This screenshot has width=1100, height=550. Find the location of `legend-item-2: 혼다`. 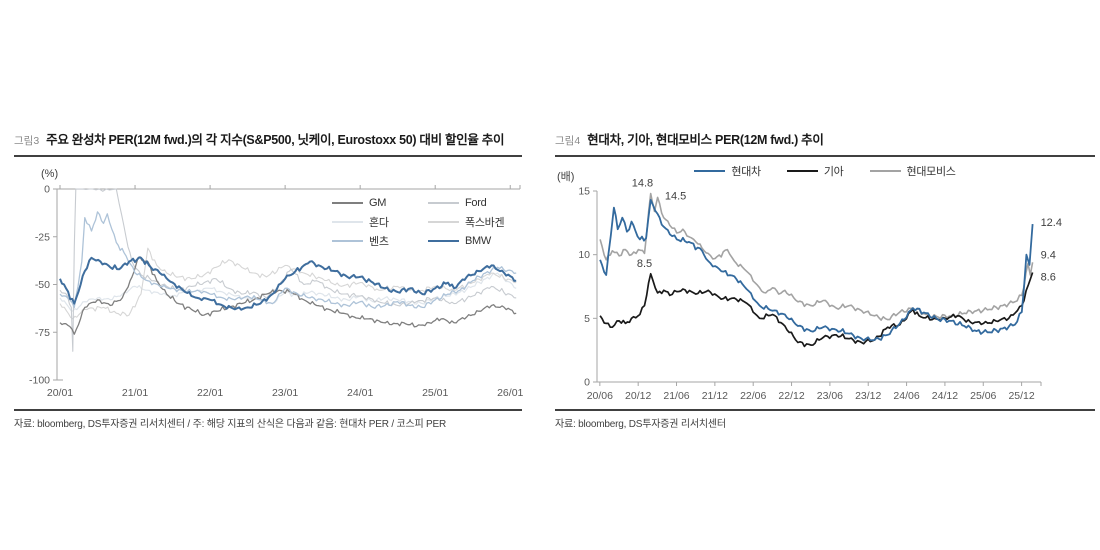

legend-item-2: 혼다 is located at coordinates (380, 222).